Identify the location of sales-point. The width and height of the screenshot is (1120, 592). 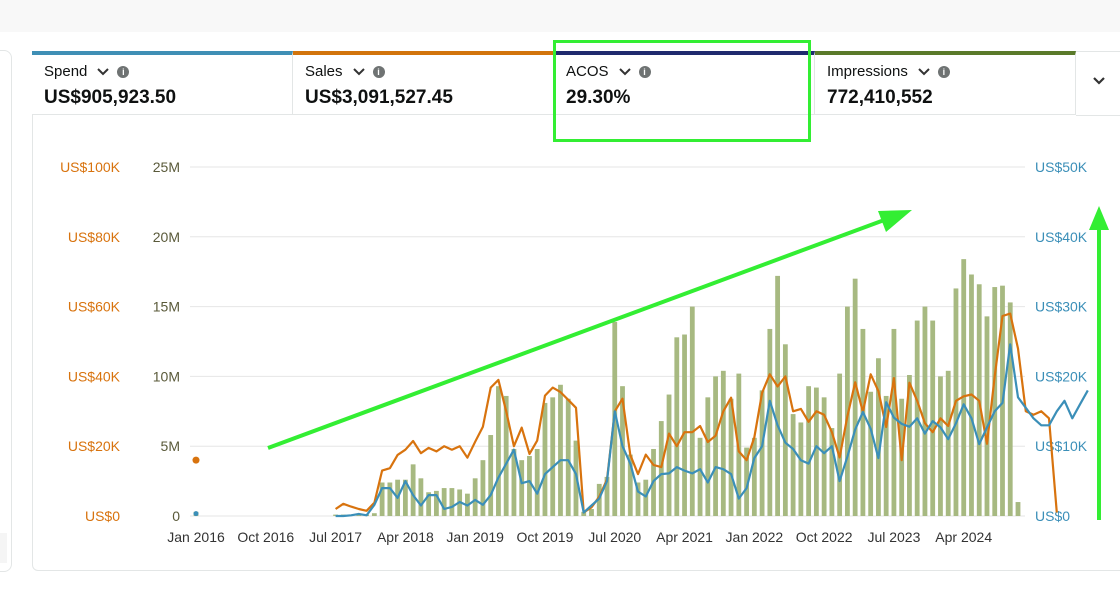
(196, 460).